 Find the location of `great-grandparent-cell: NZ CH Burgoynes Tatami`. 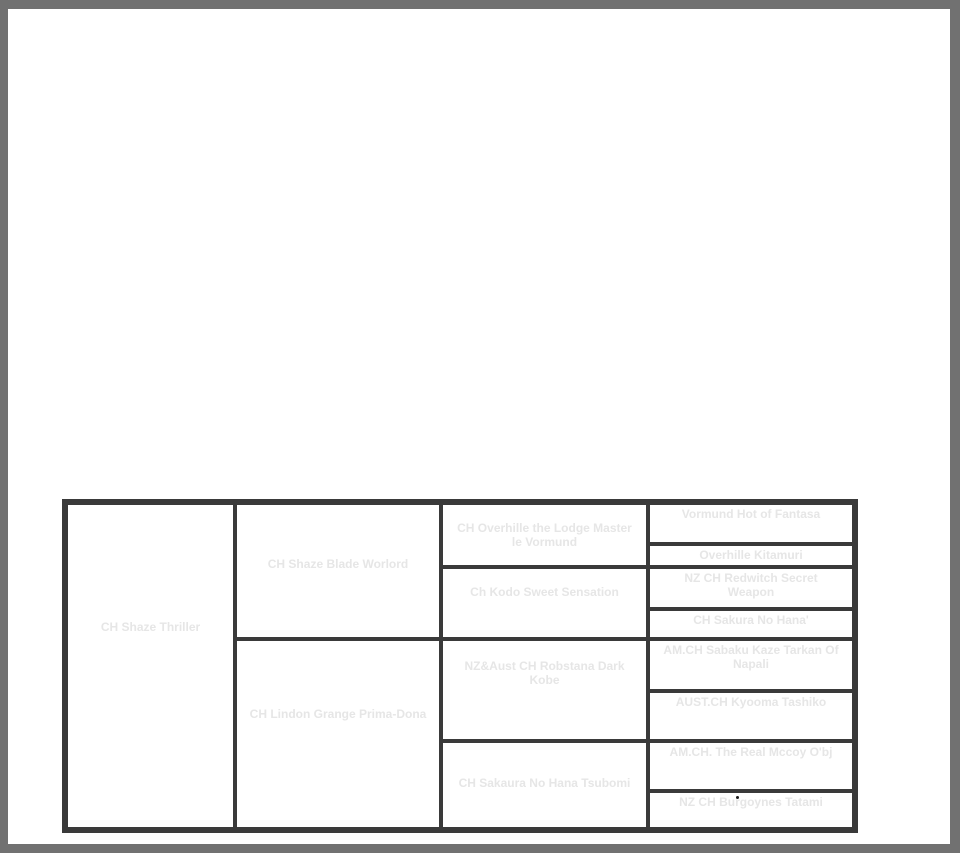

great-grandparent-cell: NZ CH Burgoynes Tatami is located at coordinates (751, 810).